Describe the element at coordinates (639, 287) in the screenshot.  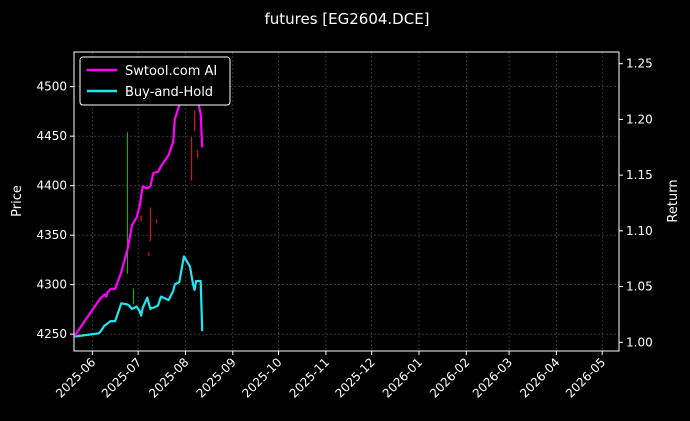
I see `y2-tick-label: 1.05` at that location.